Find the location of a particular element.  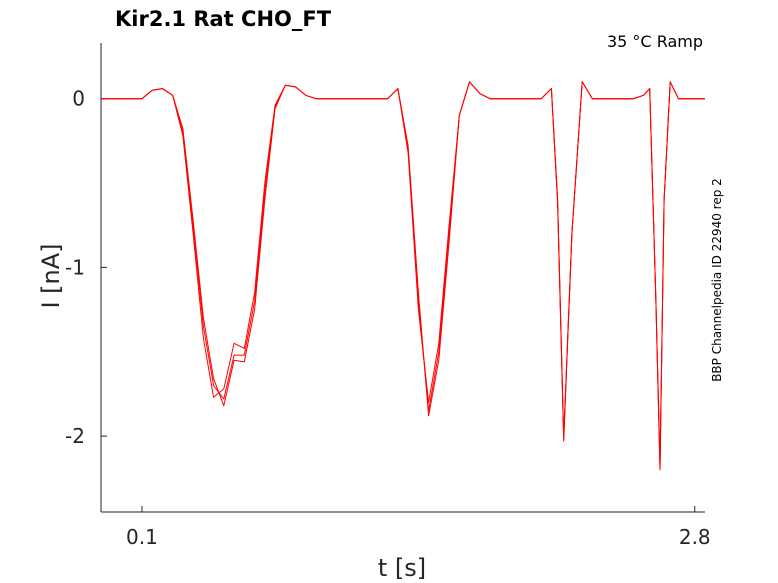

y-tick-label: -1 is located at coordinates (75, 267).